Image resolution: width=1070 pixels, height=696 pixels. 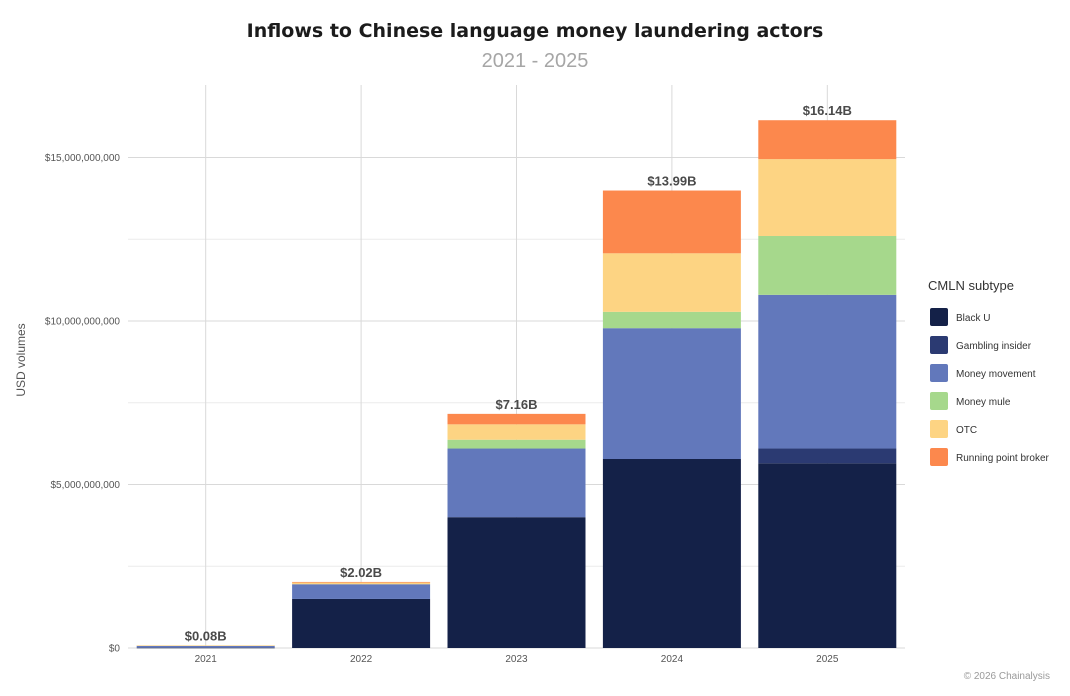 I want to click on legend-label: OTC, so click(x=966, y=430).